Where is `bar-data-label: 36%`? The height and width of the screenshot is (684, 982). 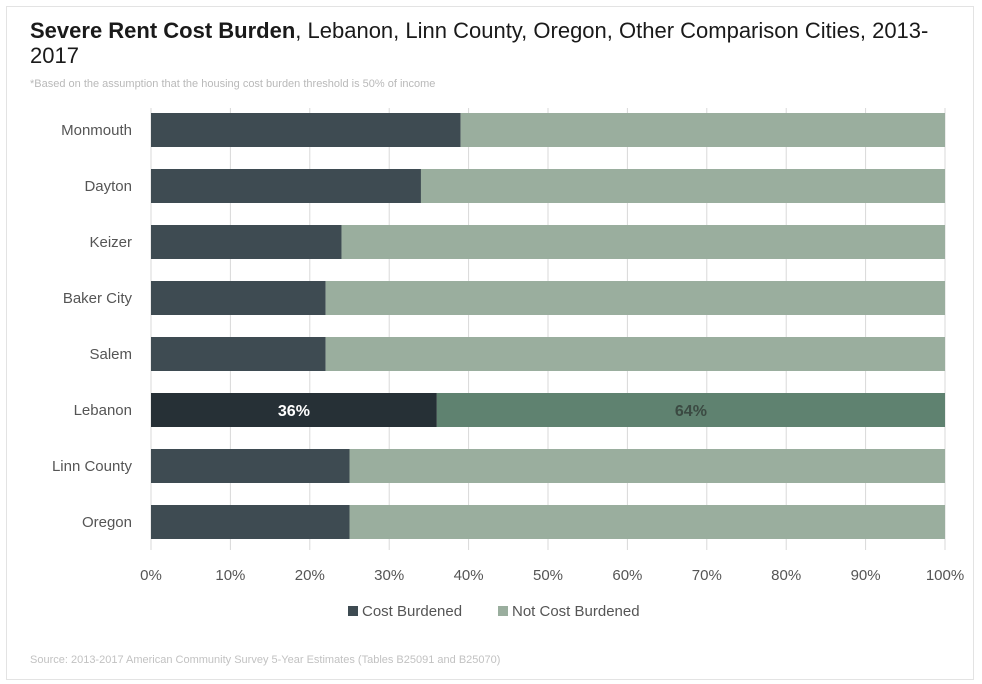
bar-data-label: 36% is located at coordinates (294, 411).